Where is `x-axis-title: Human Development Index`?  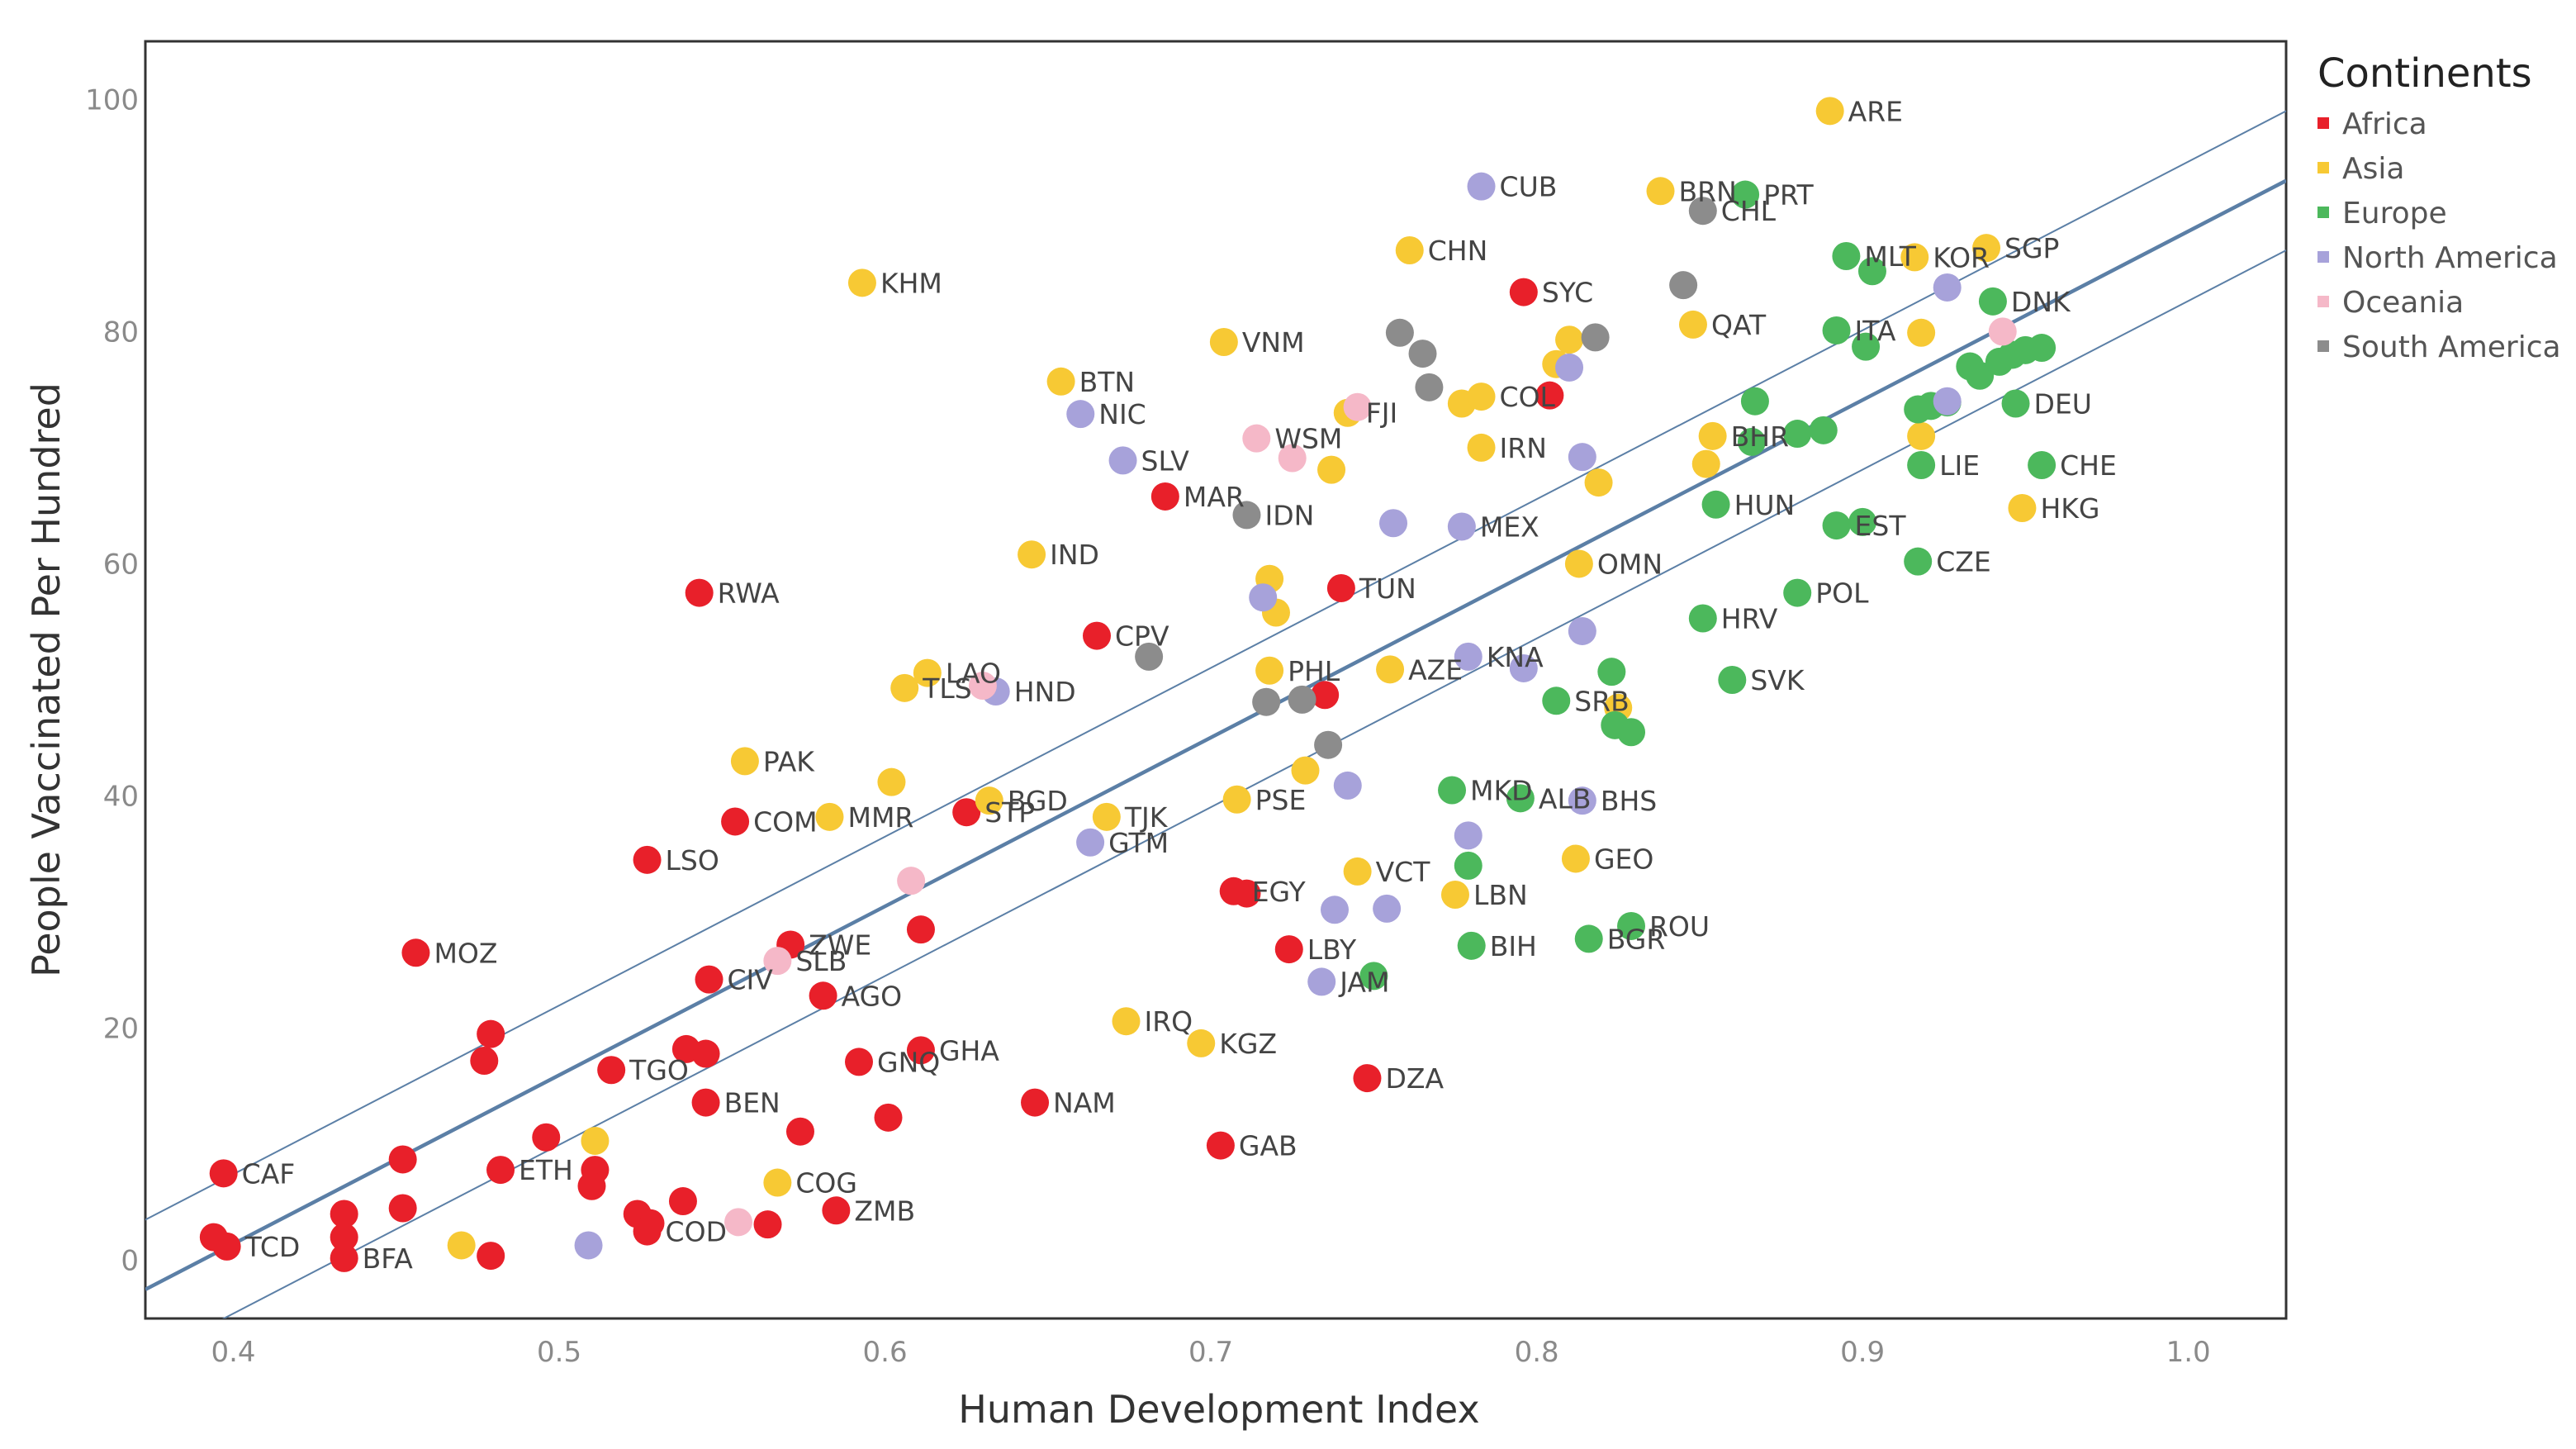
x-axis-title: Human Development Index is located at coordinates (1218, 1409).